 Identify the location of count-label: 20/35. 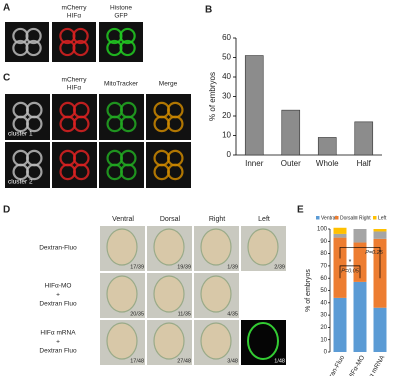
(137, 314).